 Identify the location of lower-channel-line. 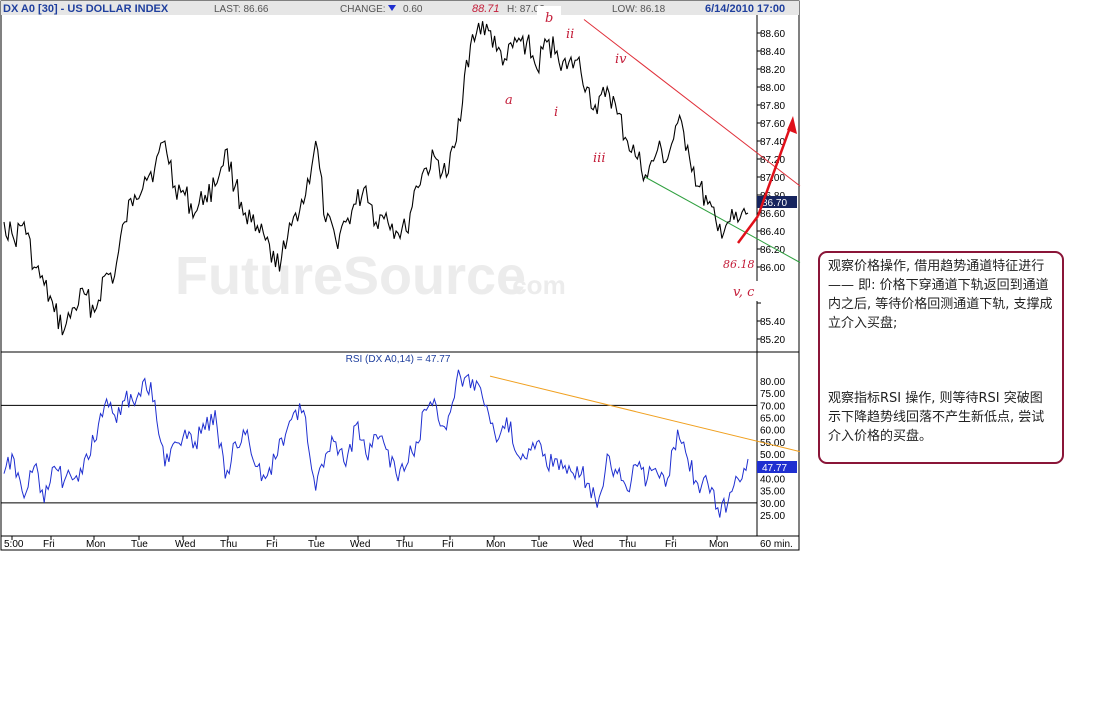
(722, 219).